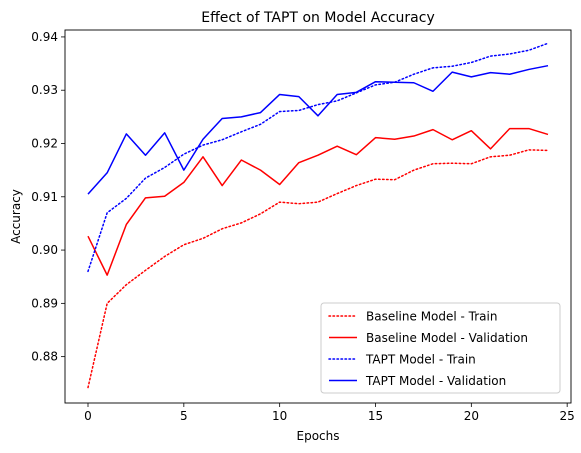 The height and width of the screenshot is (453, 581). I want to click on legend-label-tapt-model-validation: TAPT Model - Validation, so click(435, 381).